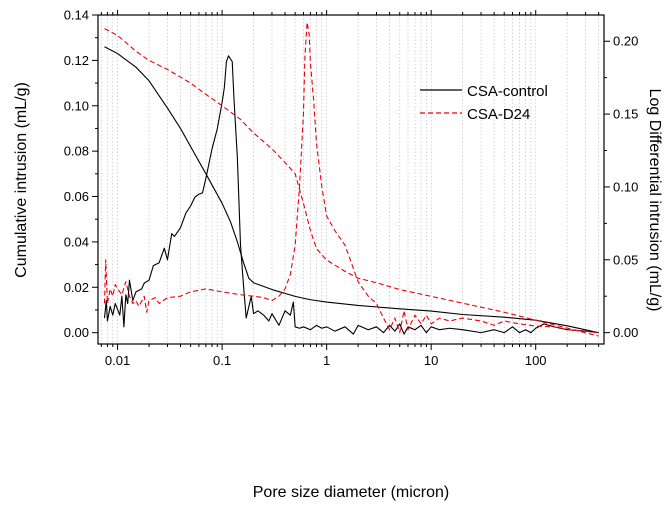 The image size is (665, 513). What do you see at coordinates (76, 287) in the screenshot?
I see `y-left-tick-label: 0.02` at bounding box center [76, 287].